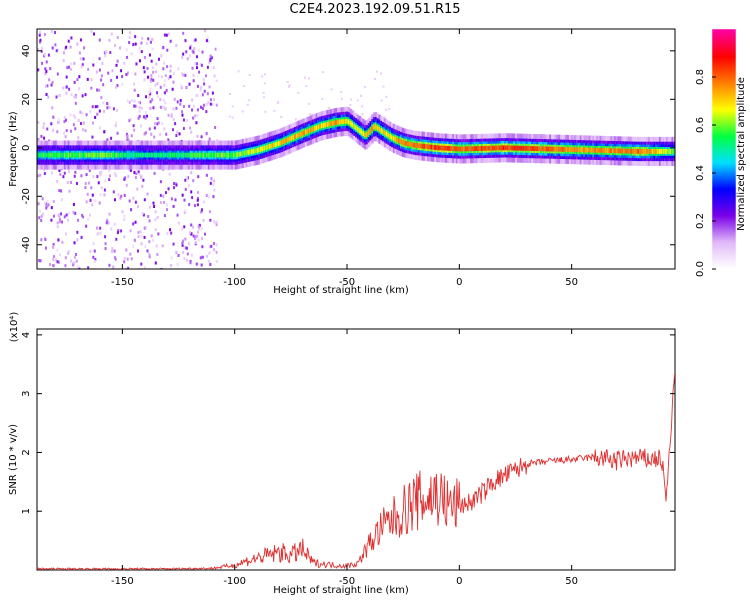 The height and width of the screenshot is (600, 750). What do you see at coordinates (700, 269) in the screenshot?
I see `colorbar-tick-label: 0.0` at bounding box center [700, 269].